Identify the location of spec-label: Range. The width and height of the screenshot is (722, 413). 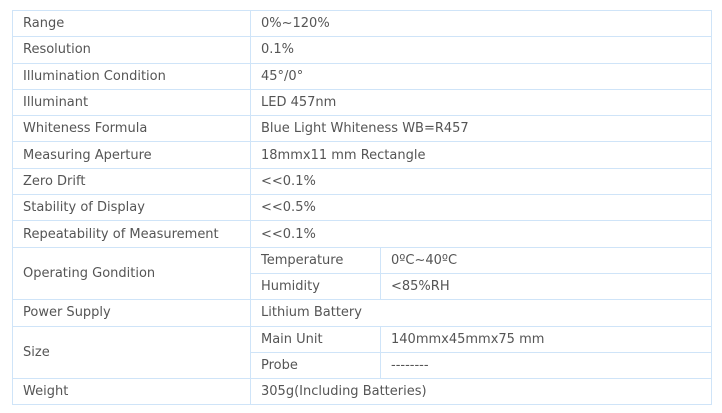
(131, 23).